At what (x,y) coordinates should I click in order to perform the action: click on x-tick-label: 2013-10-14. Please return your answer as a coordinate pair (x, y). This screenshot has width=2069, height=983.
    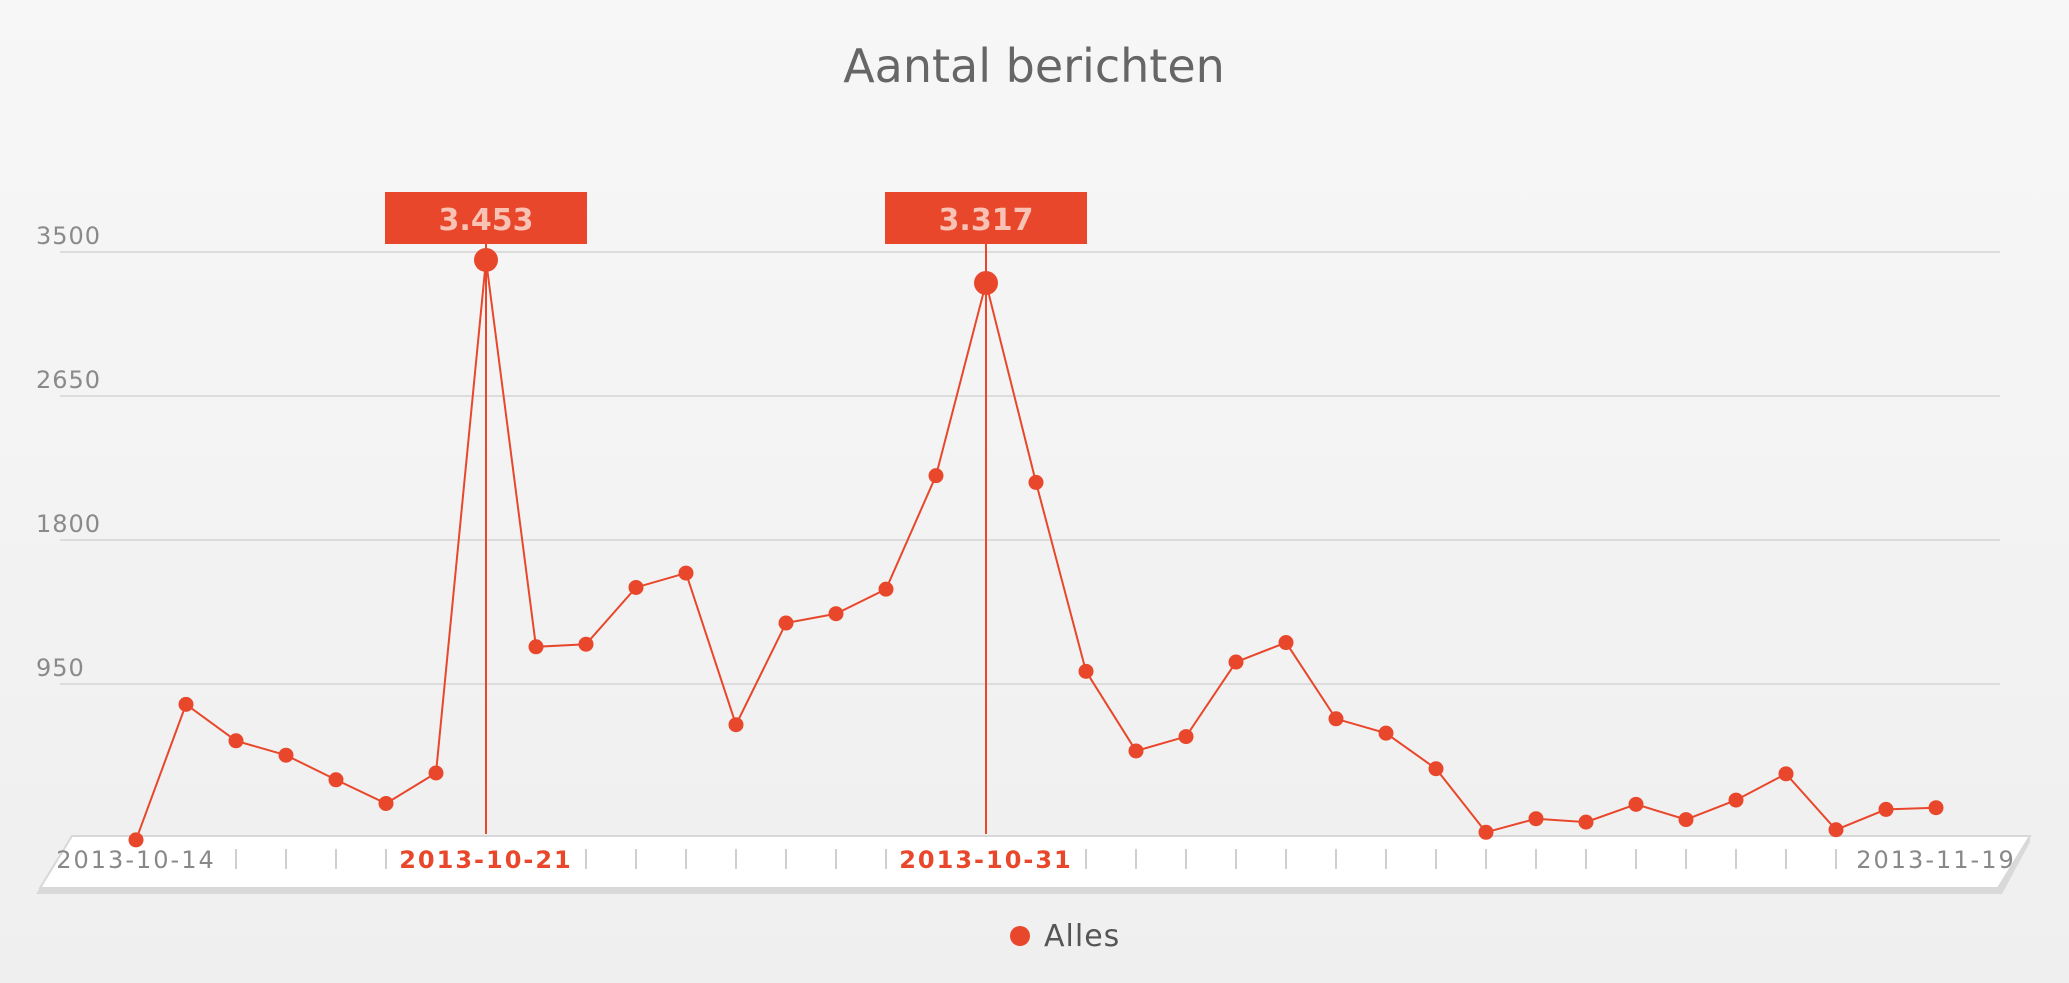
    Looking at the image, I should click on (135, 860).